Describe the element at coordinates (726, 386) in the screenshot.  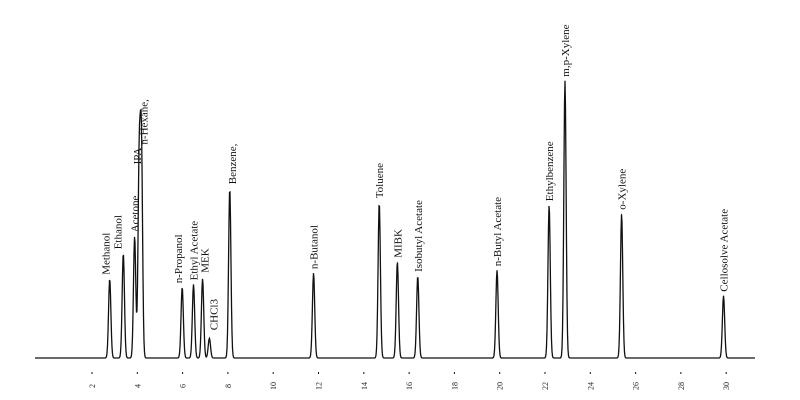
I see `x-tick-label-14: 30` at that location.